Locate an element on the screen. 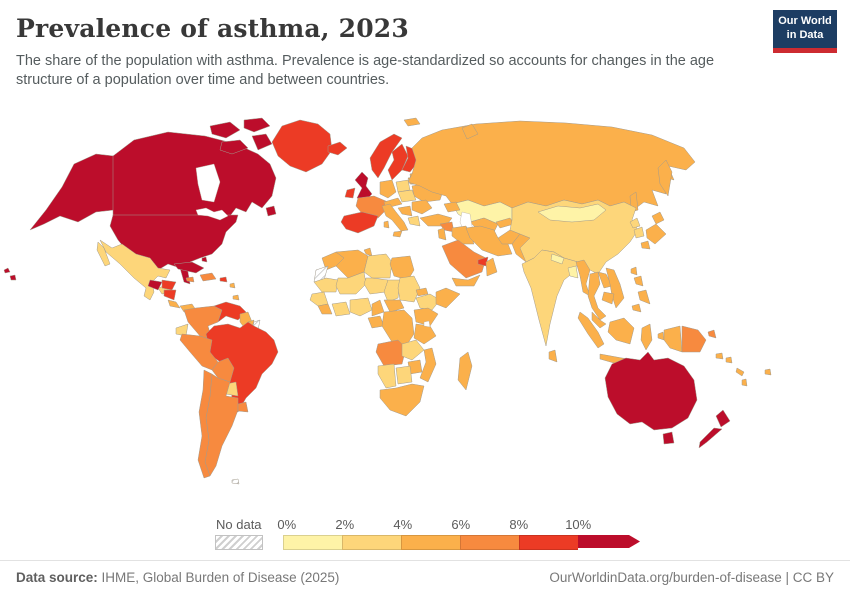 This screenshot has width=850, height=600. country-south-africa is located at coordinates (402, 400).